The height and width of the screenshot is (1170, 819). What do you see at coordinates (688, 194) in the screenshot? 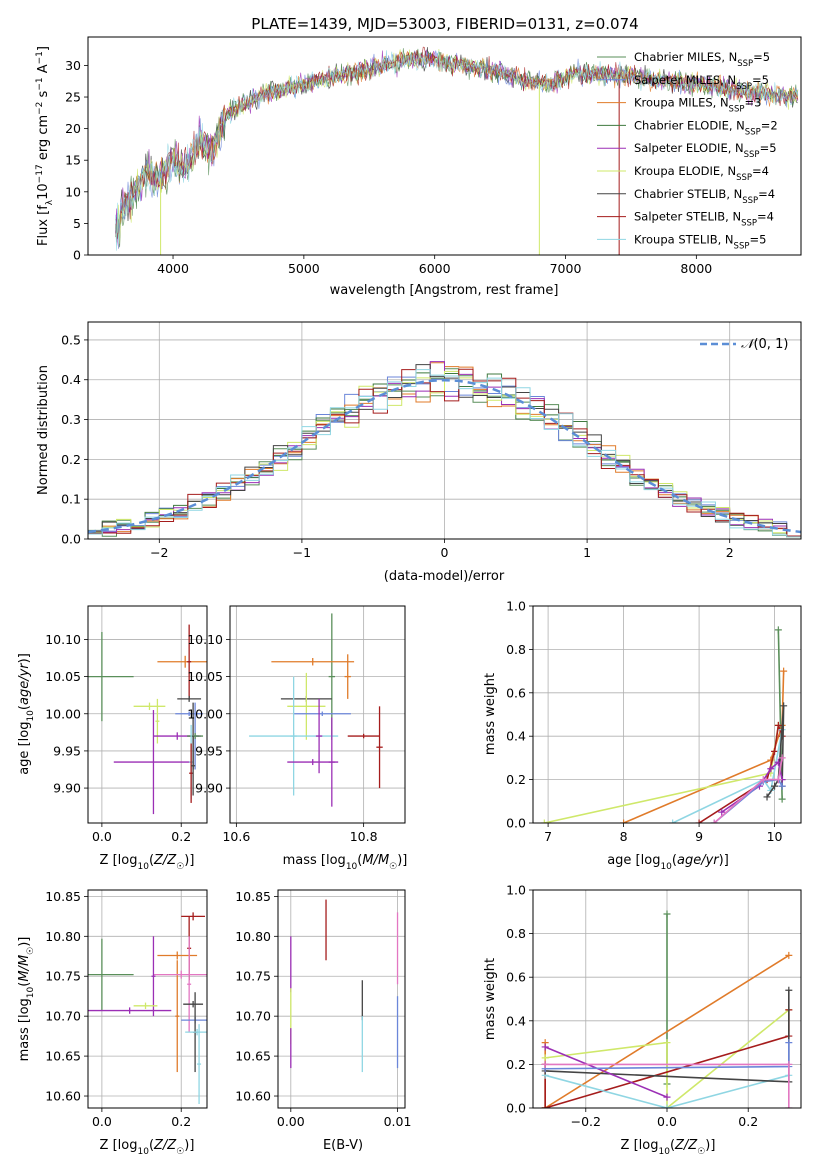
I see `legend-label-base: Chabrier STELIB, N` at bounding box center [688, 194].